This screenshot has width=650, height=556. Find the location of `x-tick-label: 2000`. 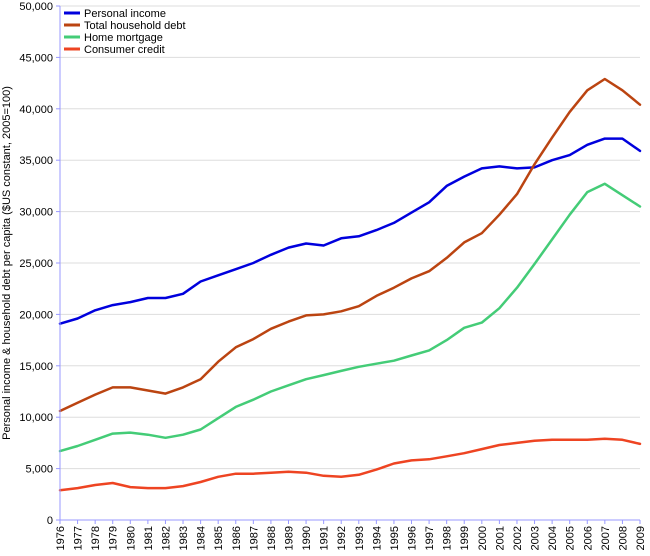

x-tick-label: 2000 is located at coordinates (483, 538).